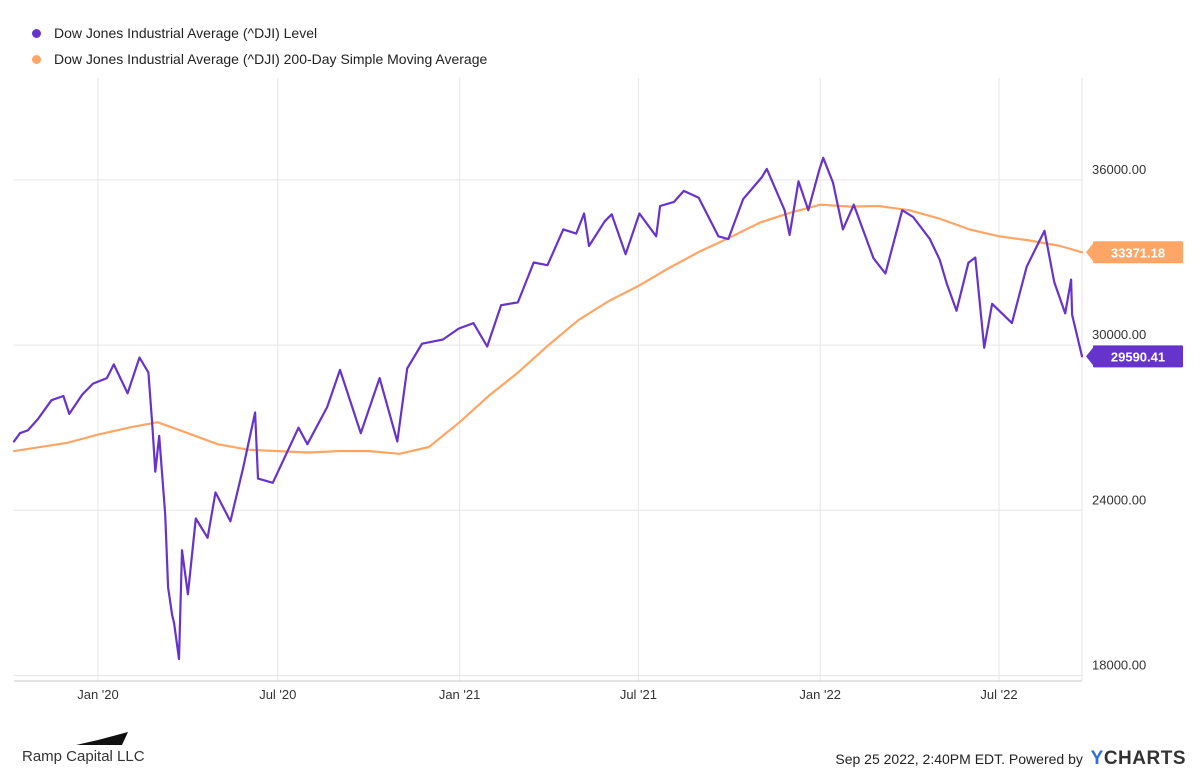 The height and width of the screenshot is (775, 1200). I want to click on source-text: Sep 25 2022, 2:40PM EDT. Powered by, so click(959, 759).